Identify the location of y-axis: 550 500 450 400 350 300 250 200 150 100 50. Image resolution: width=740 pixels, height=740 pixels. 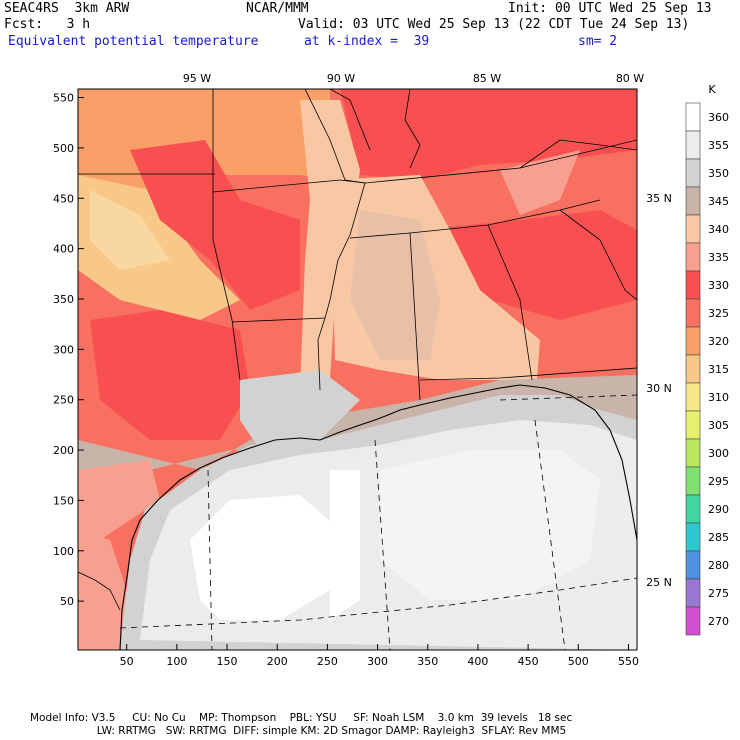
(68, 350).